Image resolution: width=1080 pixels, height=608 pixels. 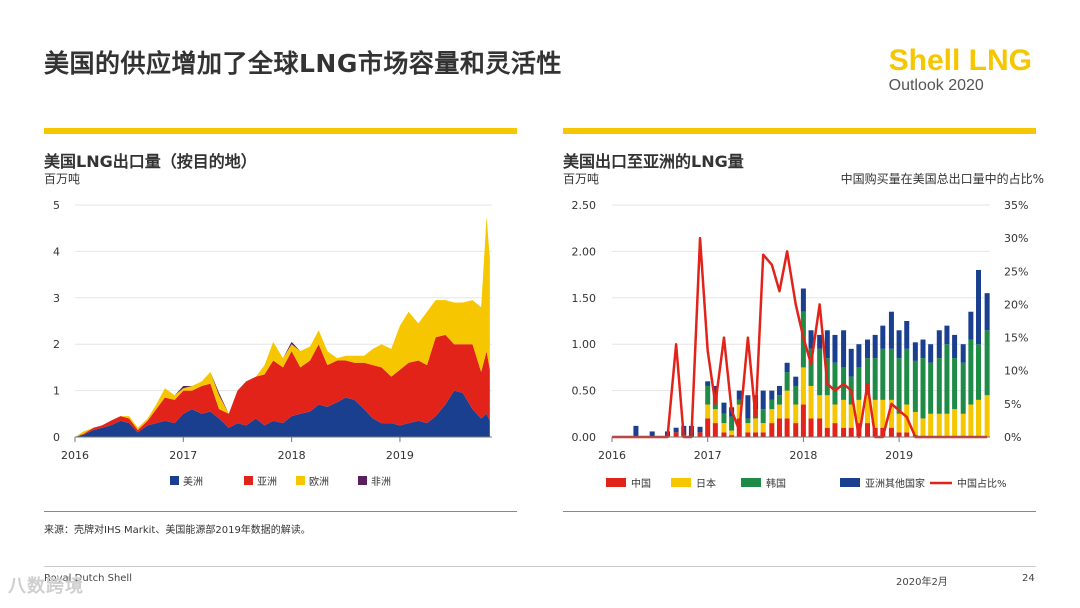 What do you see at coordinates (708, 455) in the screenshot?
I see `right-x-tick-label: 2017` at bounding box center [708, 455].